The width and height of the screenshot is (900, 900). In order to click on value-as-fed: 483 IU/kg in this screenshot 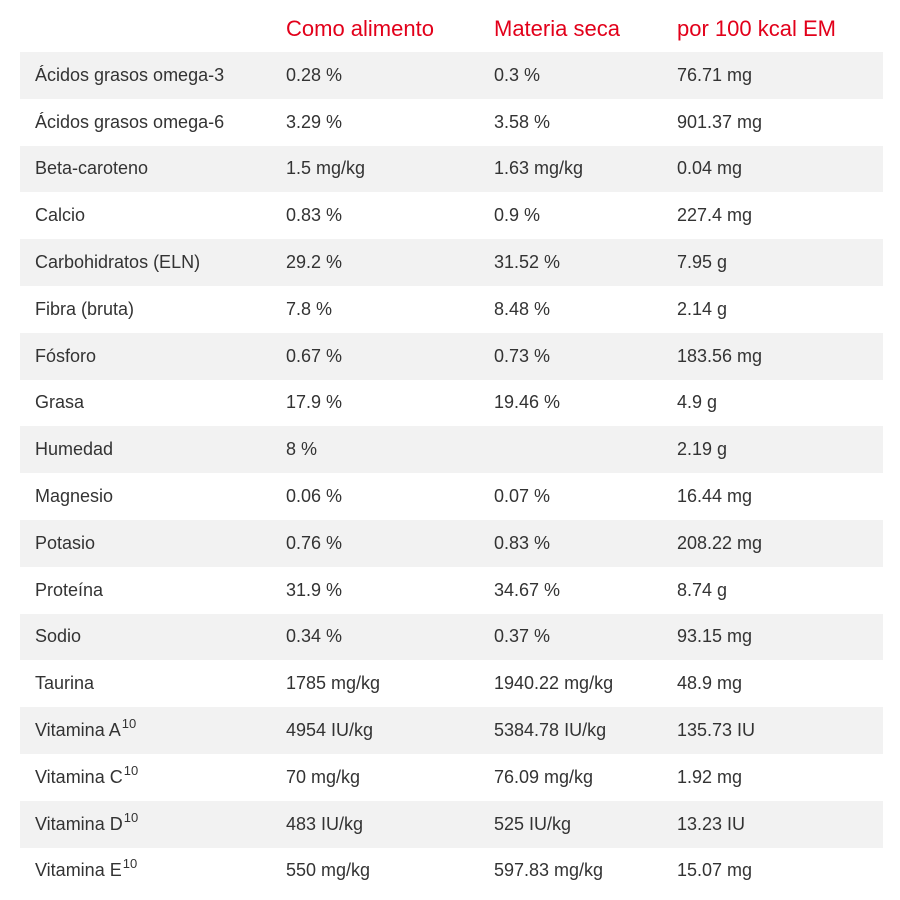, I will do `click(390, 824)`.